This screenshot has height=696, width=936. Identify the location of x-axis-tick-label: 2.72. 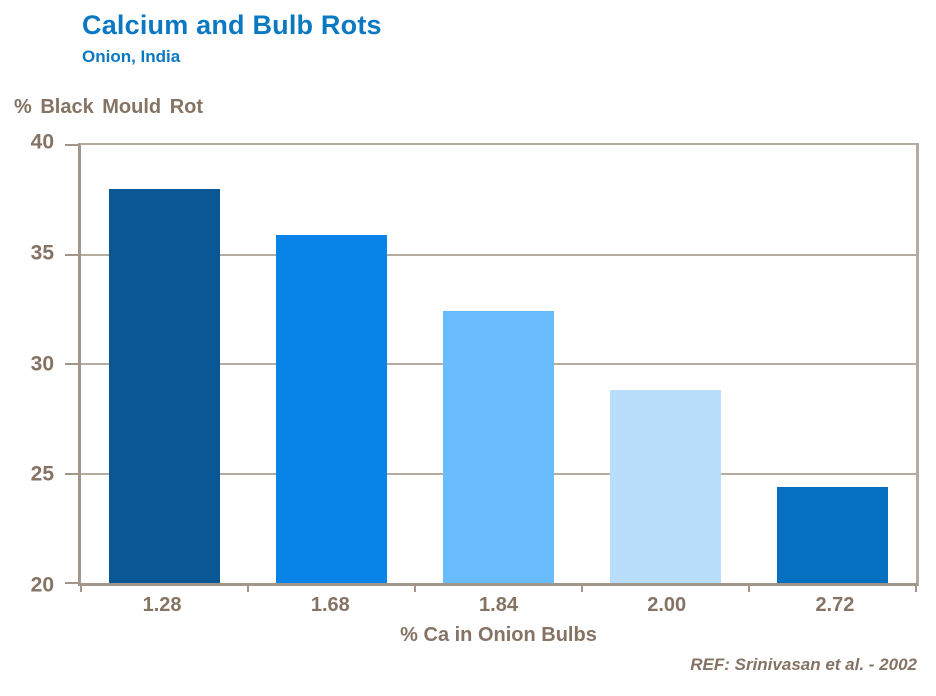
(835, 605).